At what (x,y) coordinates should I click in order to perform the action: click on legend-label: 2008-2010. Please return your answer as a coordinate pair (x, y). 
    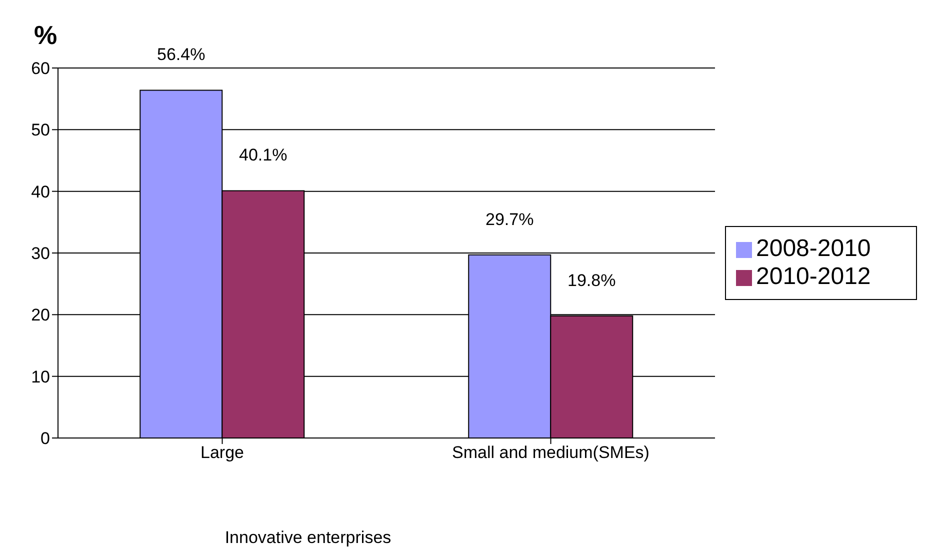
    Looking at the image, I should click on (813, 248).